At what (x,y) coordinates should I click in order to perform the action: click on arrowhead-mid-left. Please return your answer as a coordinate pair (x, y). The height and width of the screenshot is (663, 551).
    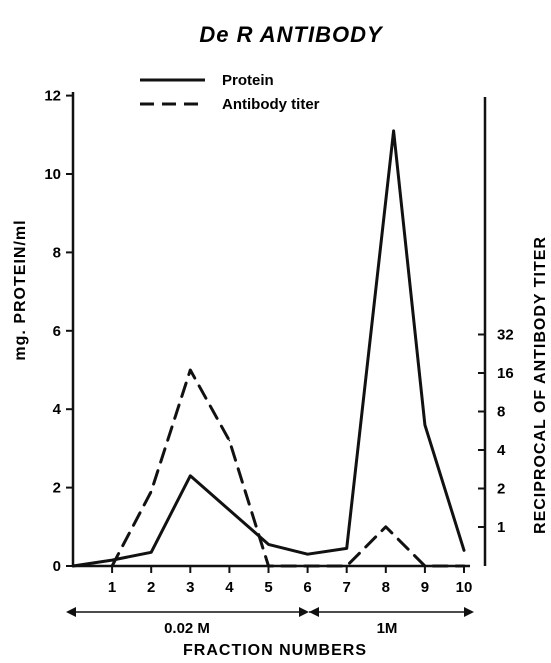
    Looking at the image, I should click on (304, 612).